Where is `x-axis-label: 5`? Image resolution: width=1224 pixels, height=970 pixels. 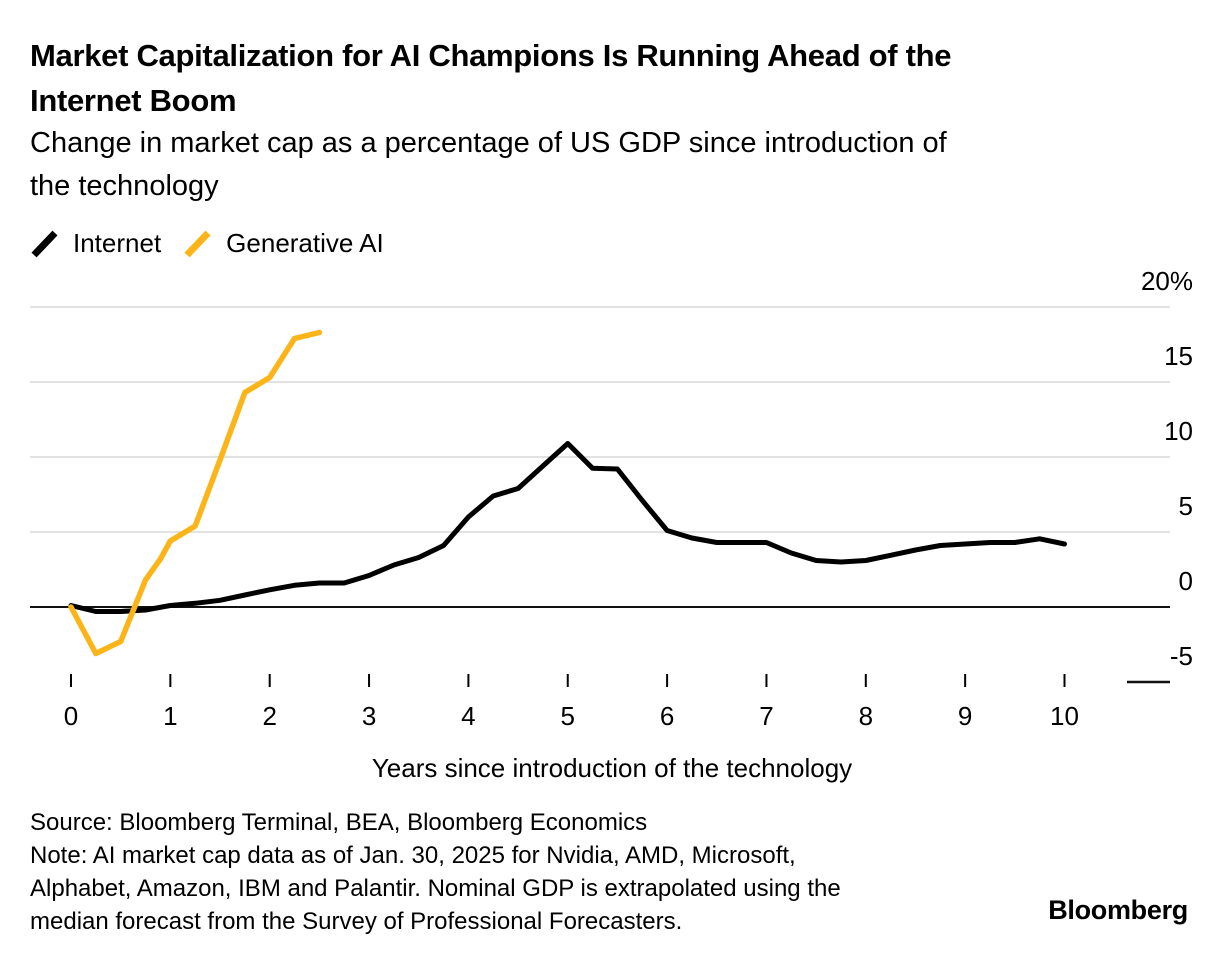
x-axis-label: 5 is located at coordinates (567, 716).